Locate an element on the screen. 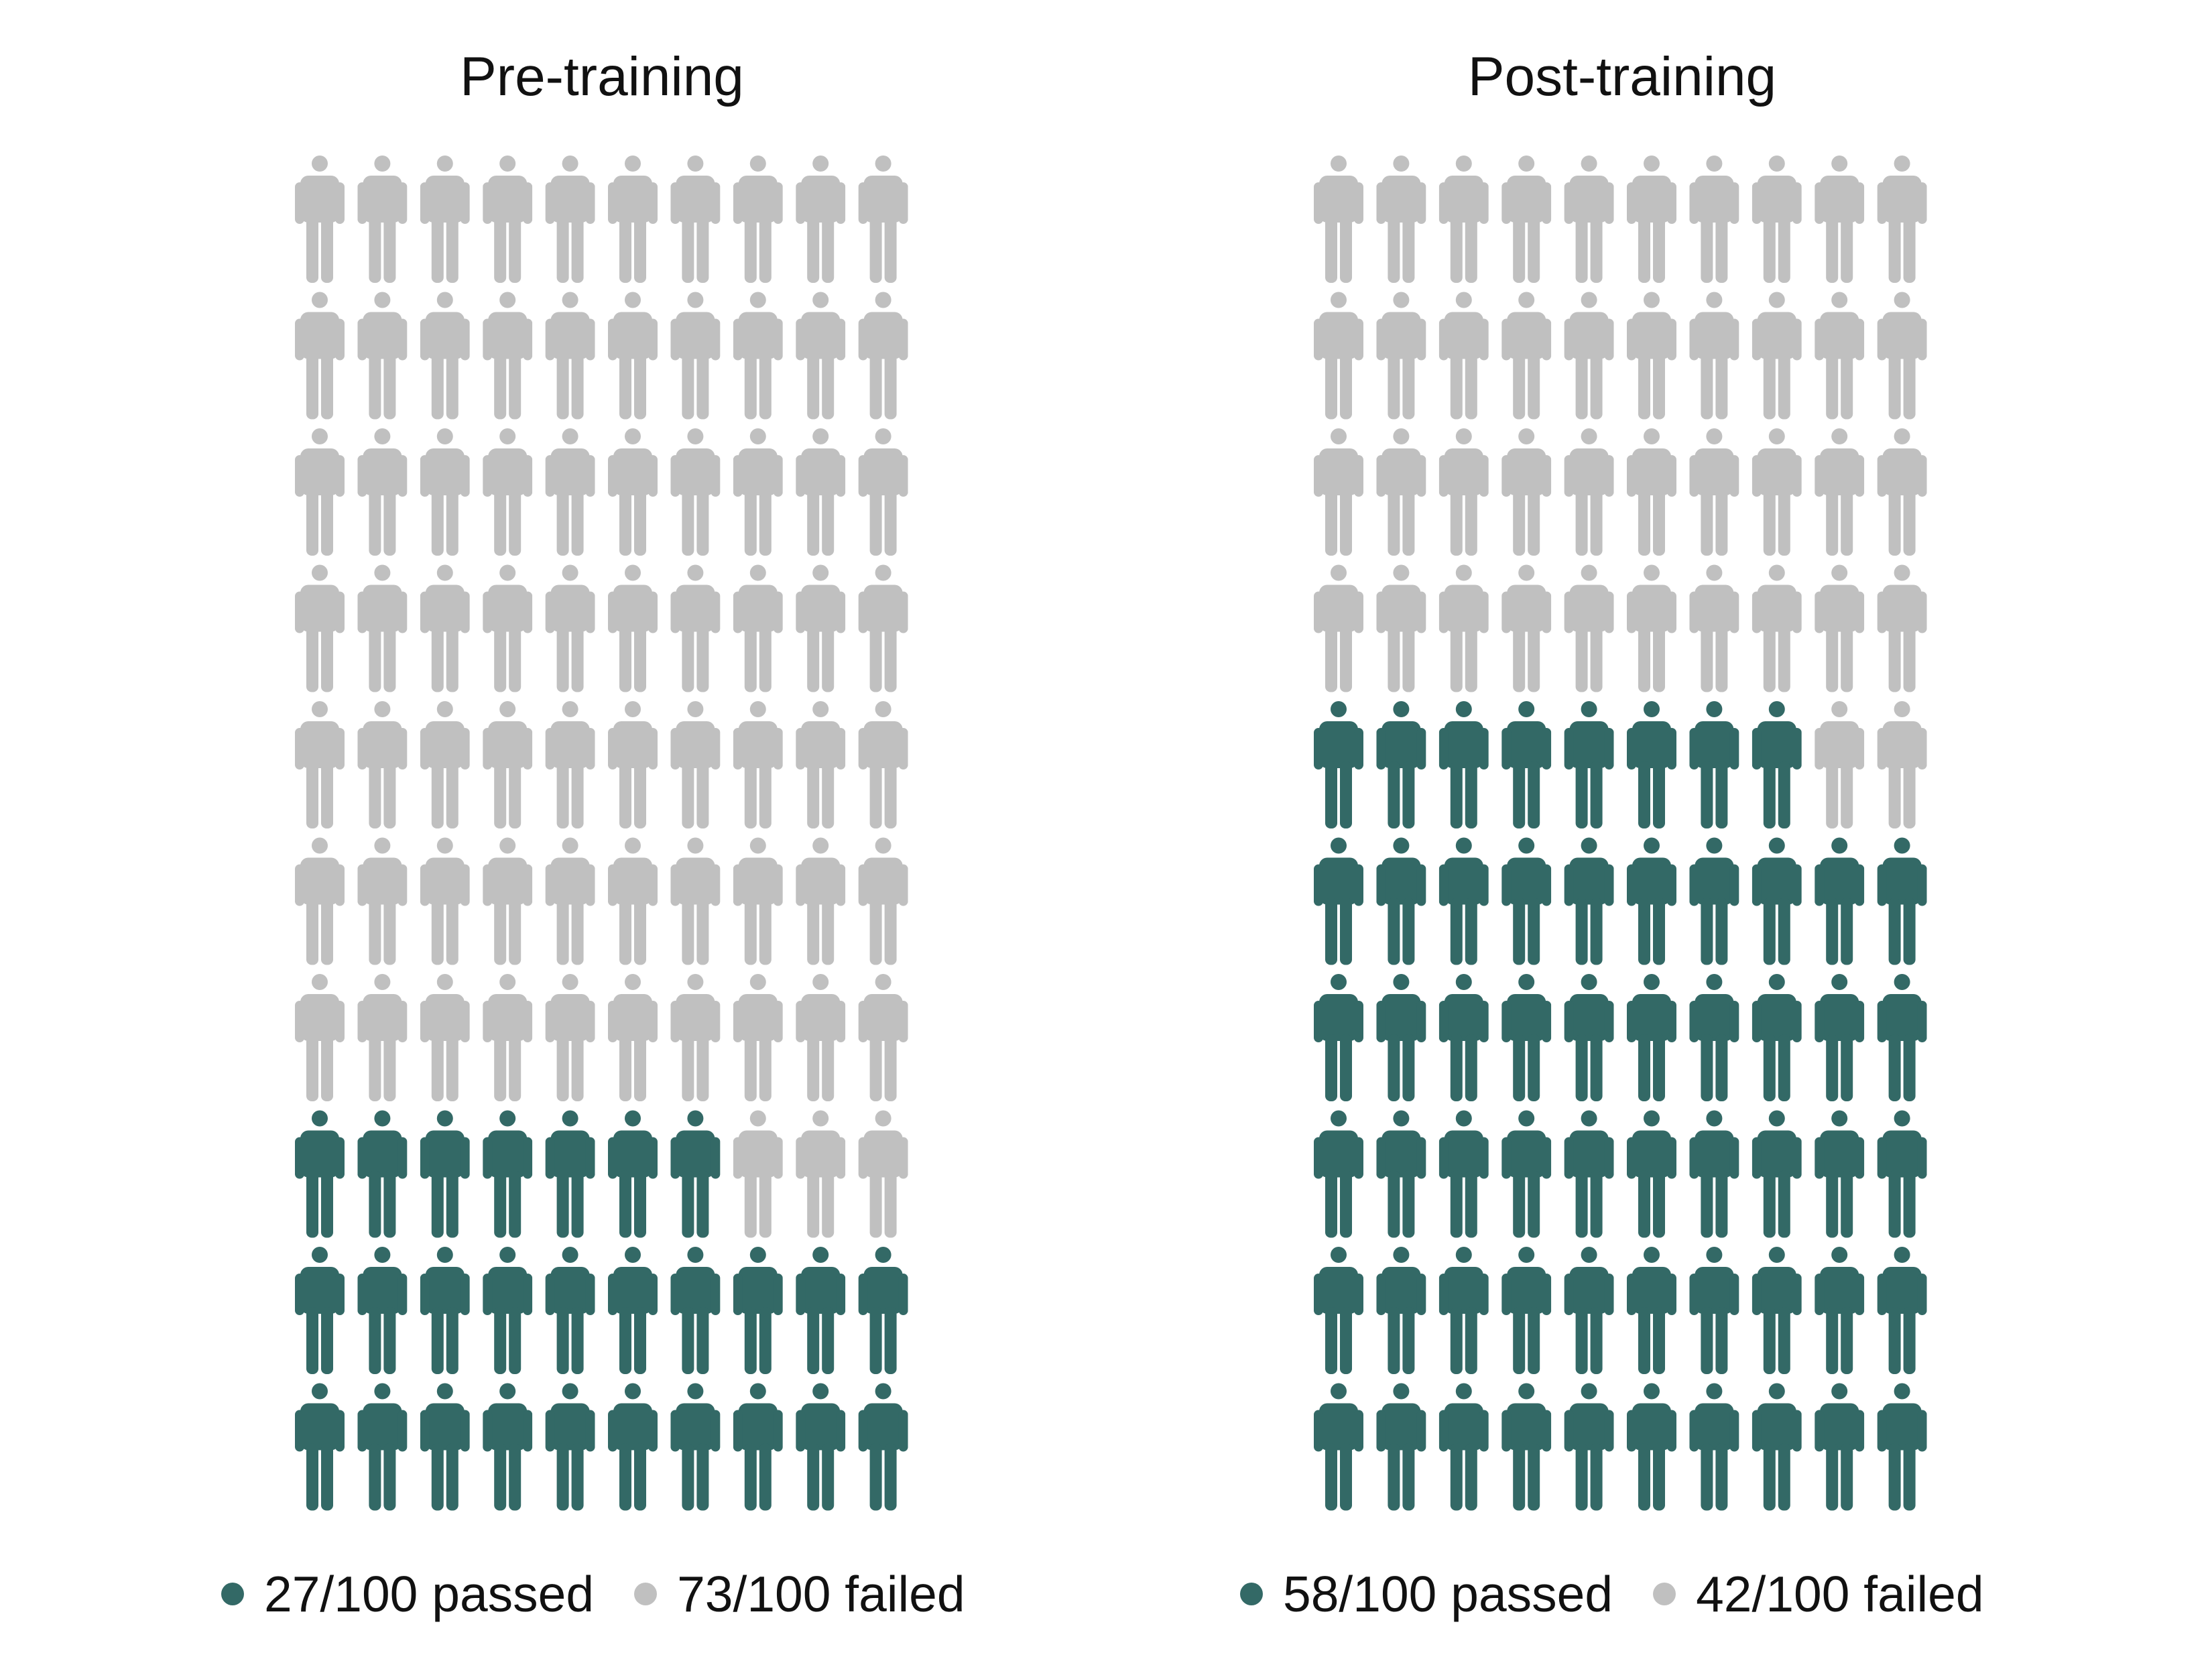  chart-title-pre: Pre-training is located at coordinates (602, 76).